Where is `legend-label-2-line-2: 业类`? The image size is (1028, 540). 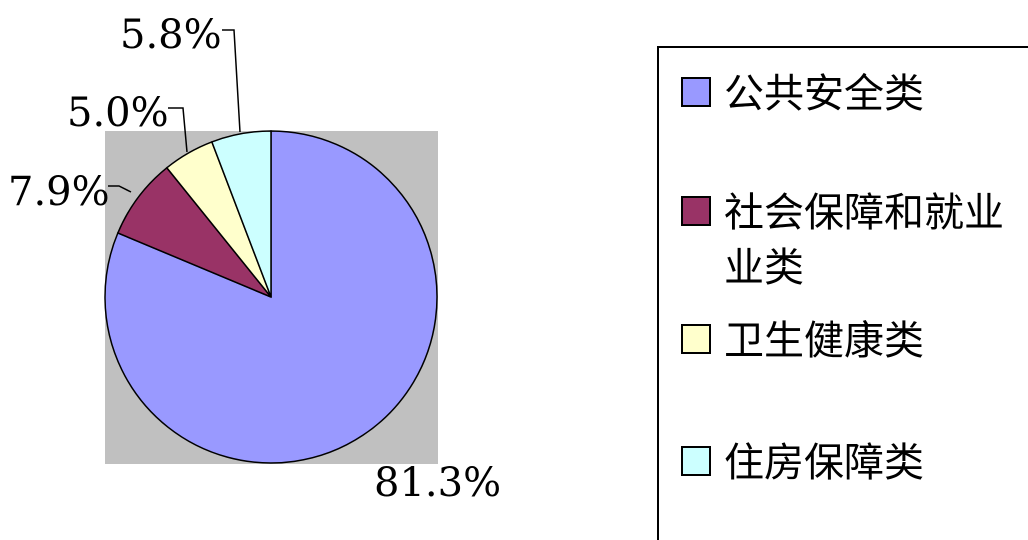 legend-label-2-line-2: 业类 is located at coordinates (764, 268).